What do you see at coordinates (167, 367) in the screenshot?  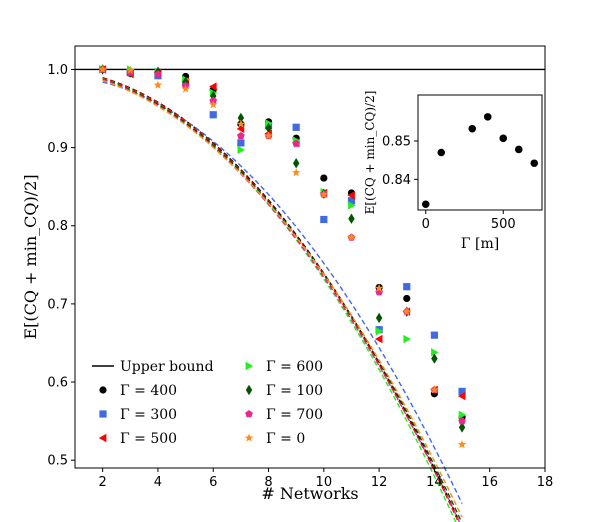 I see `legend-label: Upper bound` at bounding box center [167, 367].